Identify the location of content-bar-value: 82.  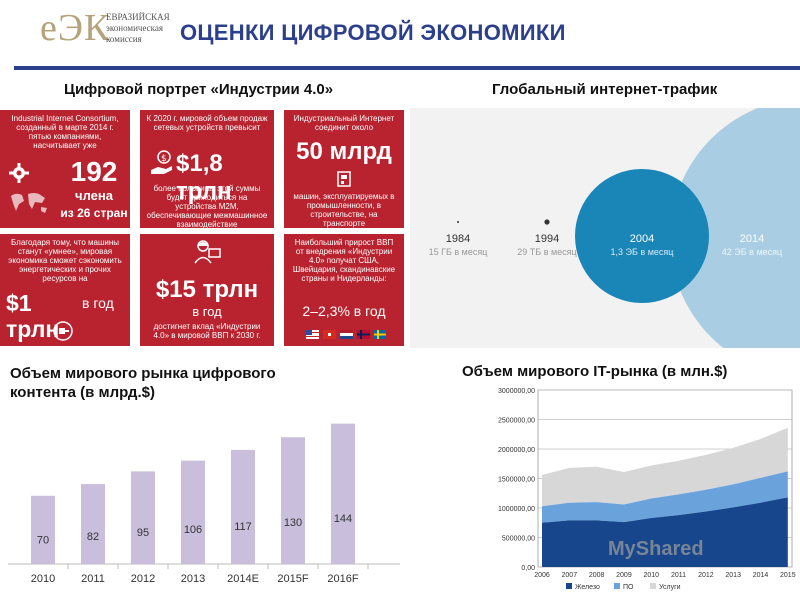
(93, 537).